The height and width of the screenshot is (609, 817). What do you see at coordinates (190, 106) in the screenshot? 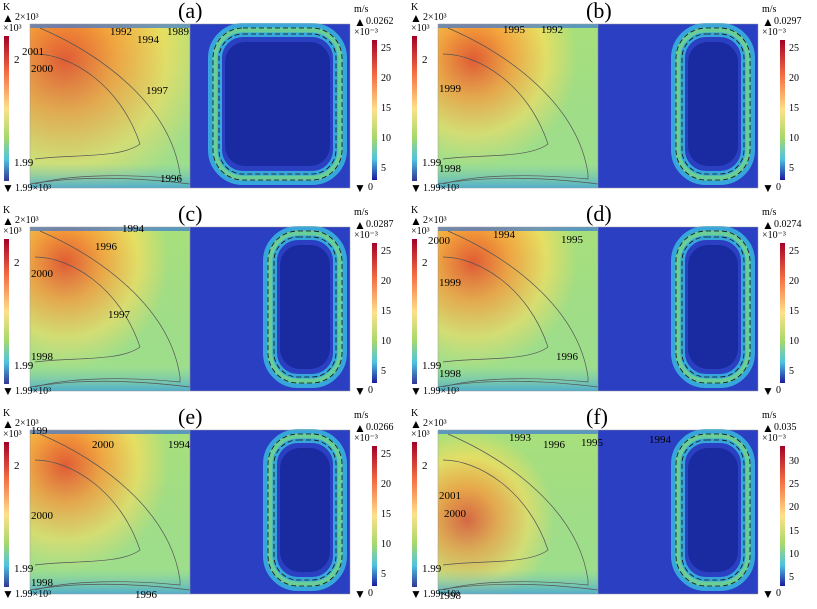
I see `field-plot-a` at bounding box center [190, 106].